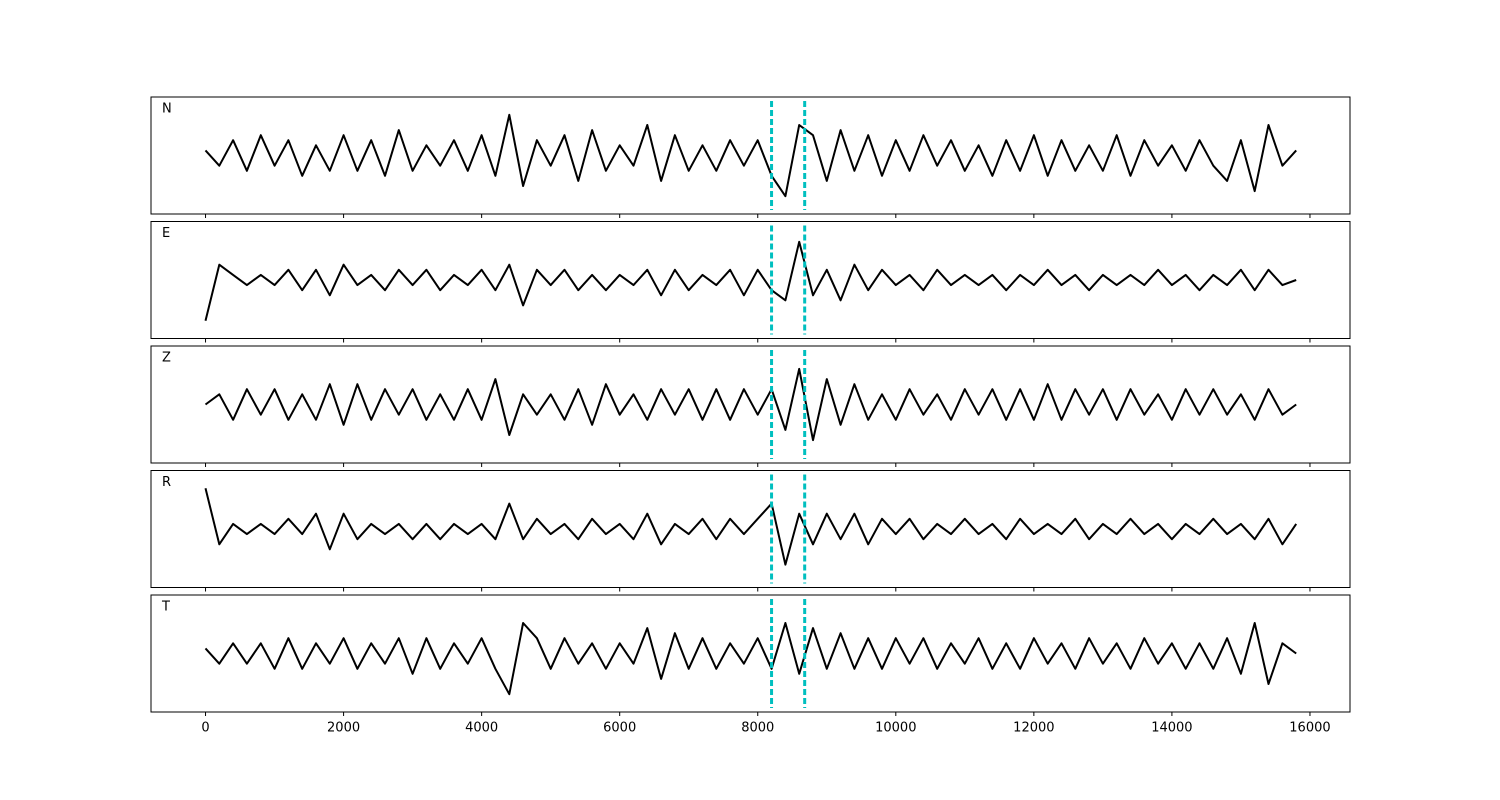 This screenshot has height=800, width=1500. What do you see at coordinates (167, 109) in the screenshot?
I see `panel-label: N` at bounding box center [167, 109].